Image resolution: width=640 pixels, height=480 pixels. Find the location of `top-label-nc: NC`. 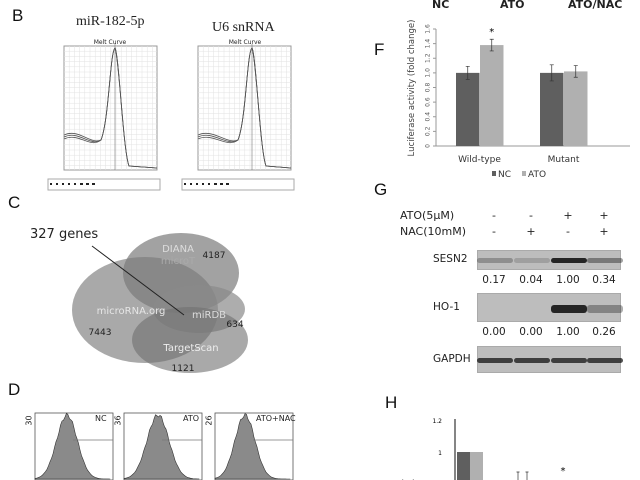

top-label-nc: NC is located at coordinates (441, 5).